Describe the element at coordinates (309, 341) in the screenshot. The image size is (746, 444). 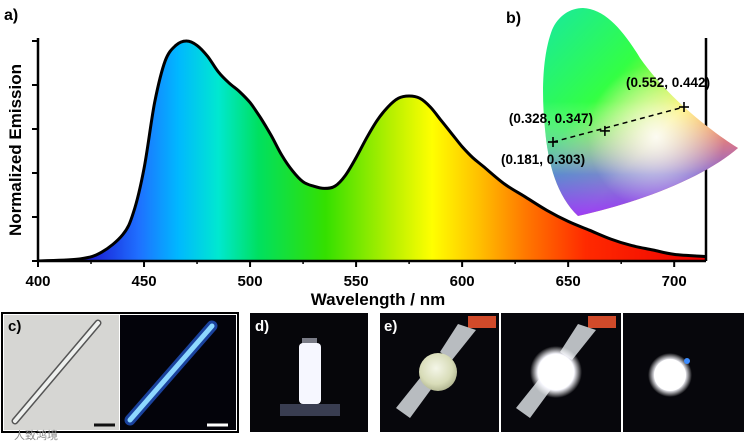
I see `vial-cap` at that location.